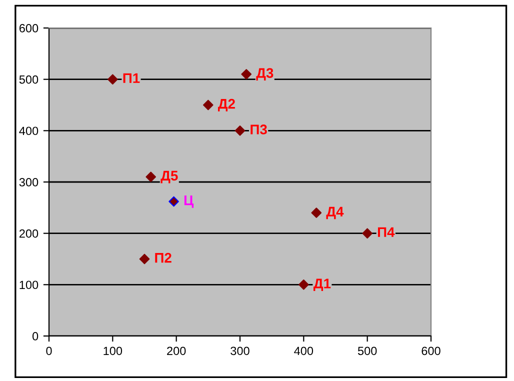  What do you see at coordinates (265, 74) in the screenshot?
I see `data-label: Д3` at bounding box center [265, 74].